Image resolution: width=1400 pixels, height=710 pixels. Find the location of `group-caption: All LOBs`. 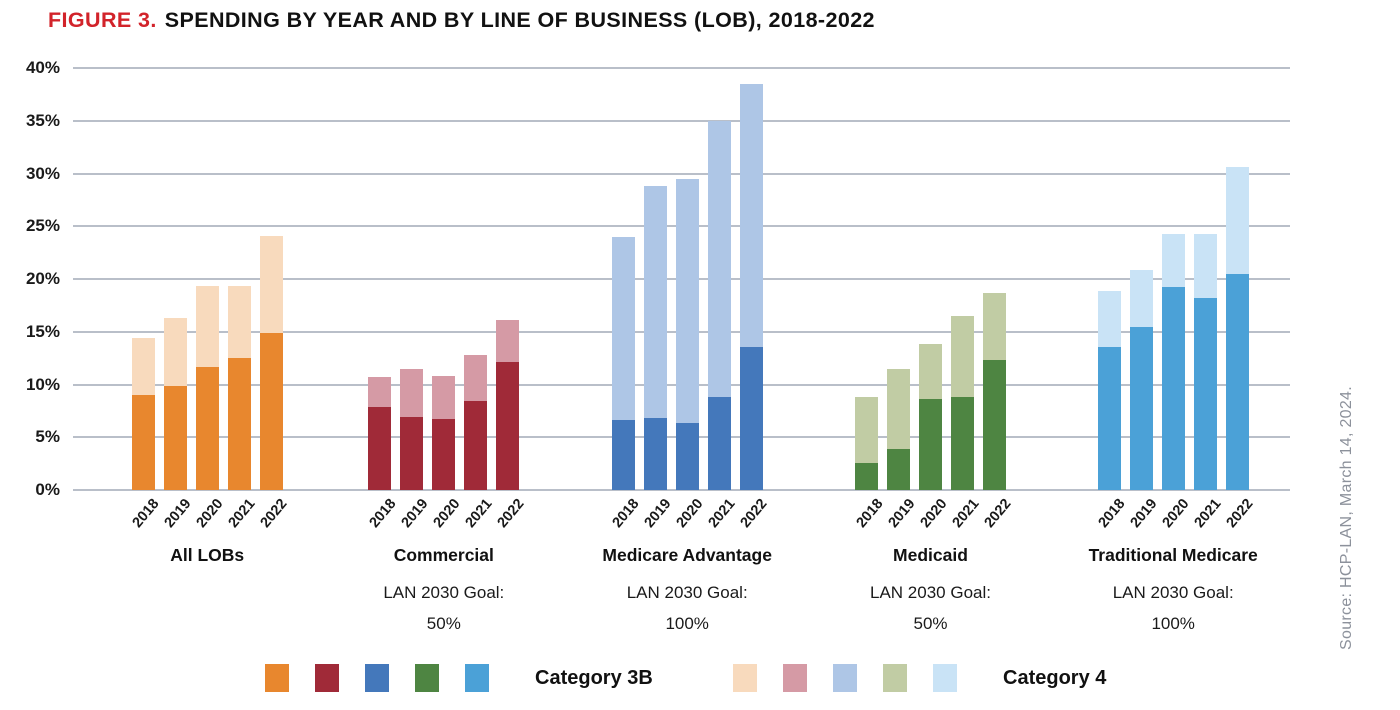

group-caption: All LOBs is located at coordinates (207, 555).